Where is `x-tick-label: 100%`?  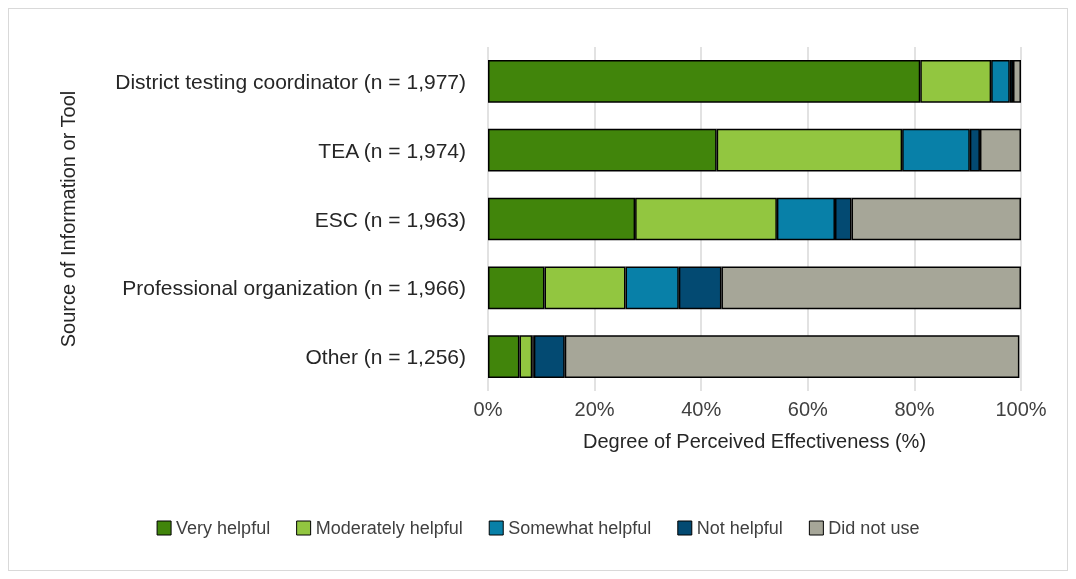
x-tick-label: 100% is located at coordinates (1021, 409).